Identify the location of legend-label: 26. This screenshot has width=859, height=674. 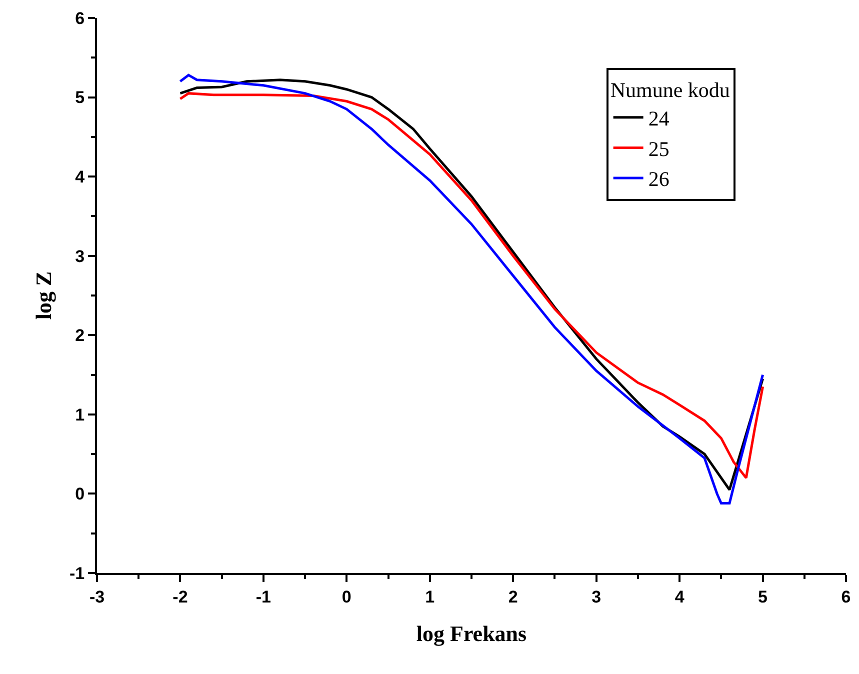
(659, 179).